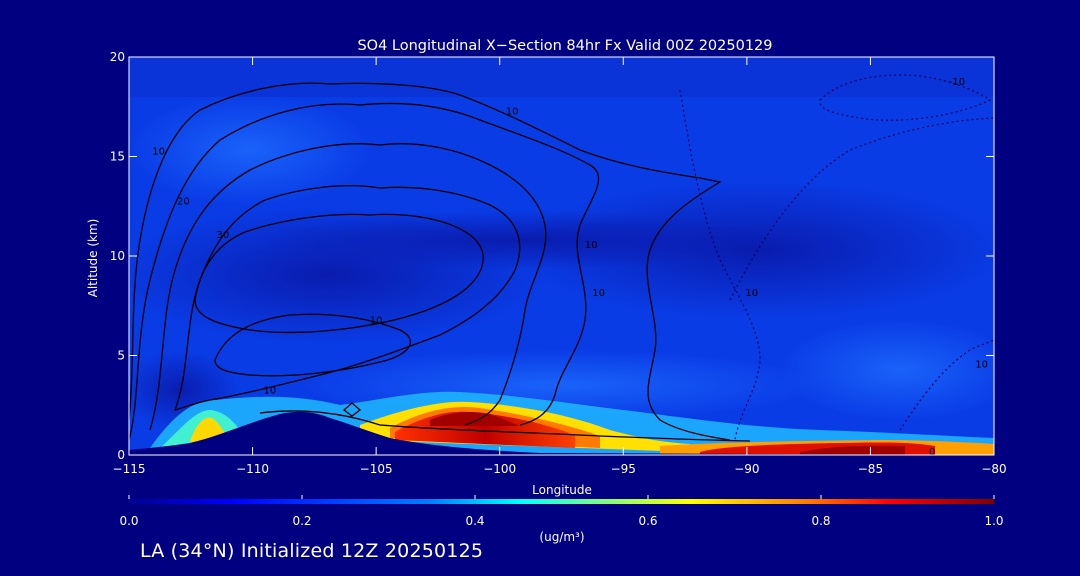  What do you see at coordinates (252, 469) in the screenshot?
I see `x-tick-label: −110` at bounding box center [252, 469].